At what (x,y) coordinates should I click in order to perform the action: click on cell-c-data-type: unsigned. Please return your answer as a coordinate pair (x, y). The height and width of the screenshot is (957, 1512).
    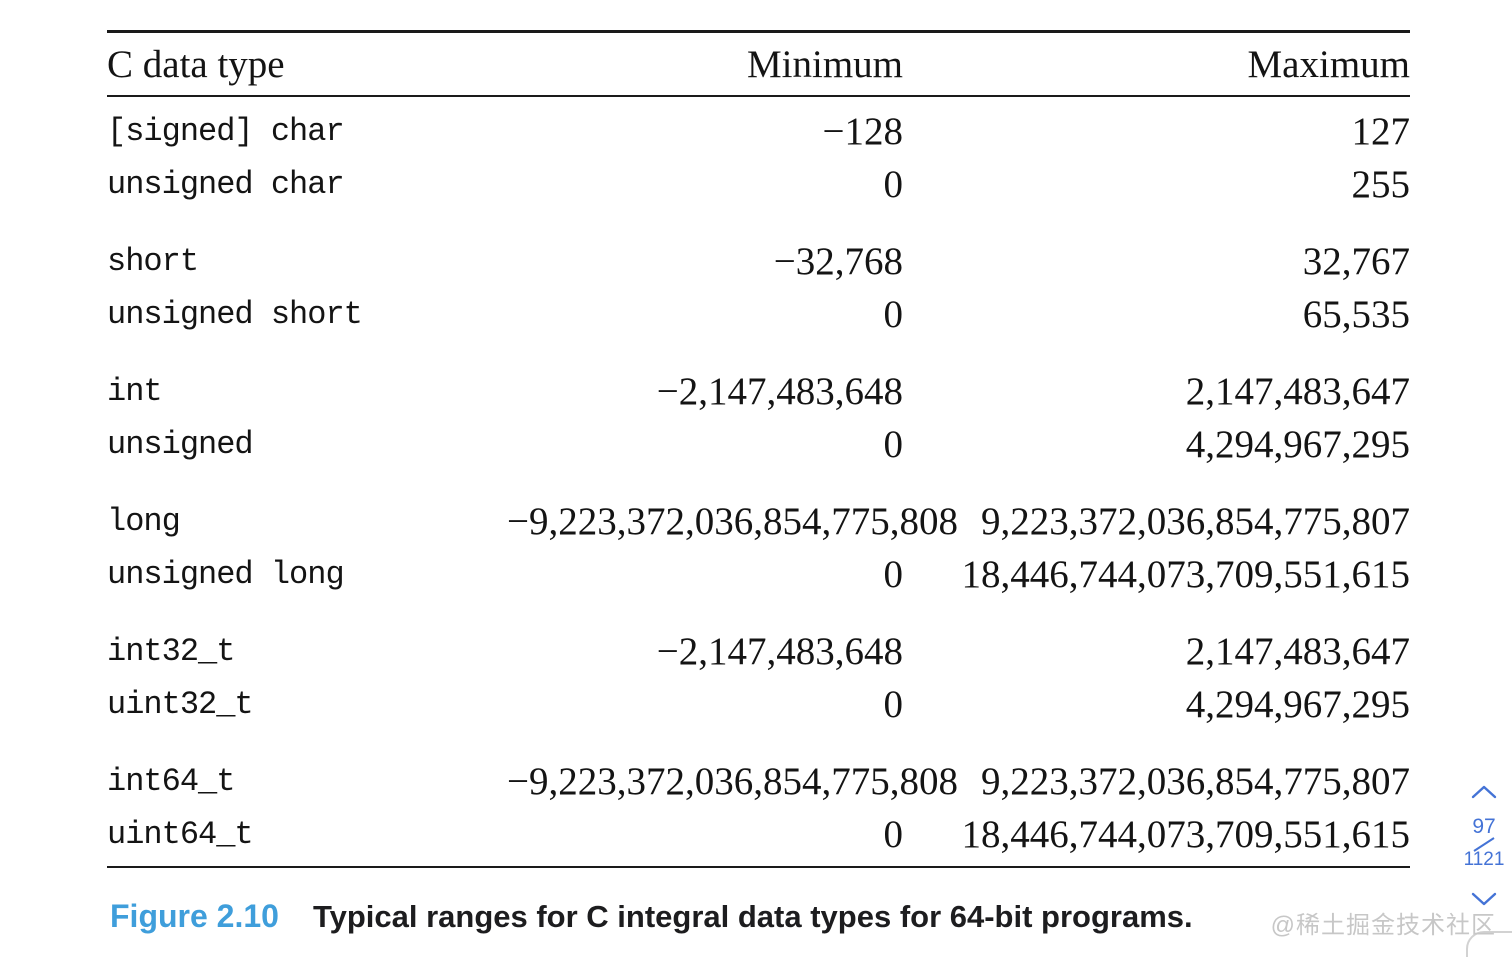
    Looking at the image, I should click on (180, 444).